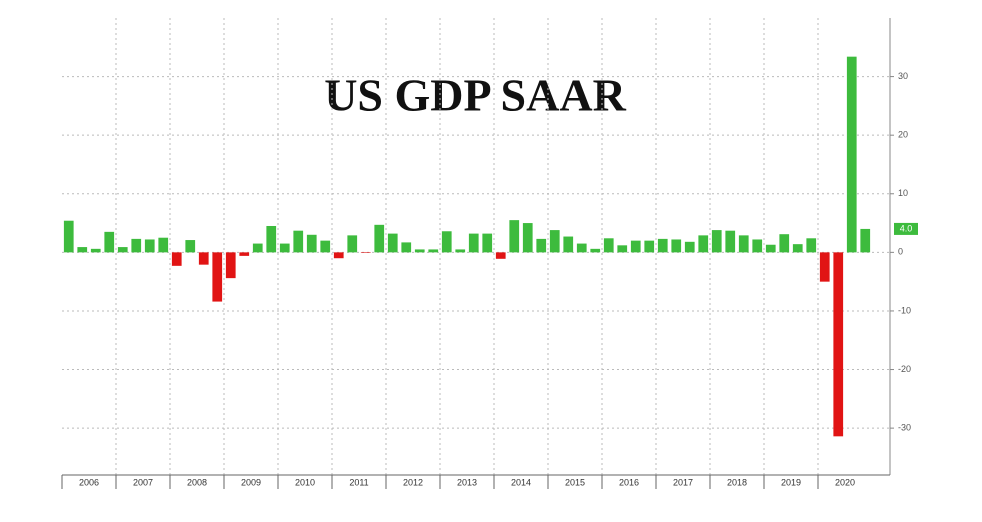 This screenshot has height=522, width=982. What do you see at coordinates (737, 482) in the screenshot?
I see `x-tick-label: 2018` at bounding box center [737, 482].